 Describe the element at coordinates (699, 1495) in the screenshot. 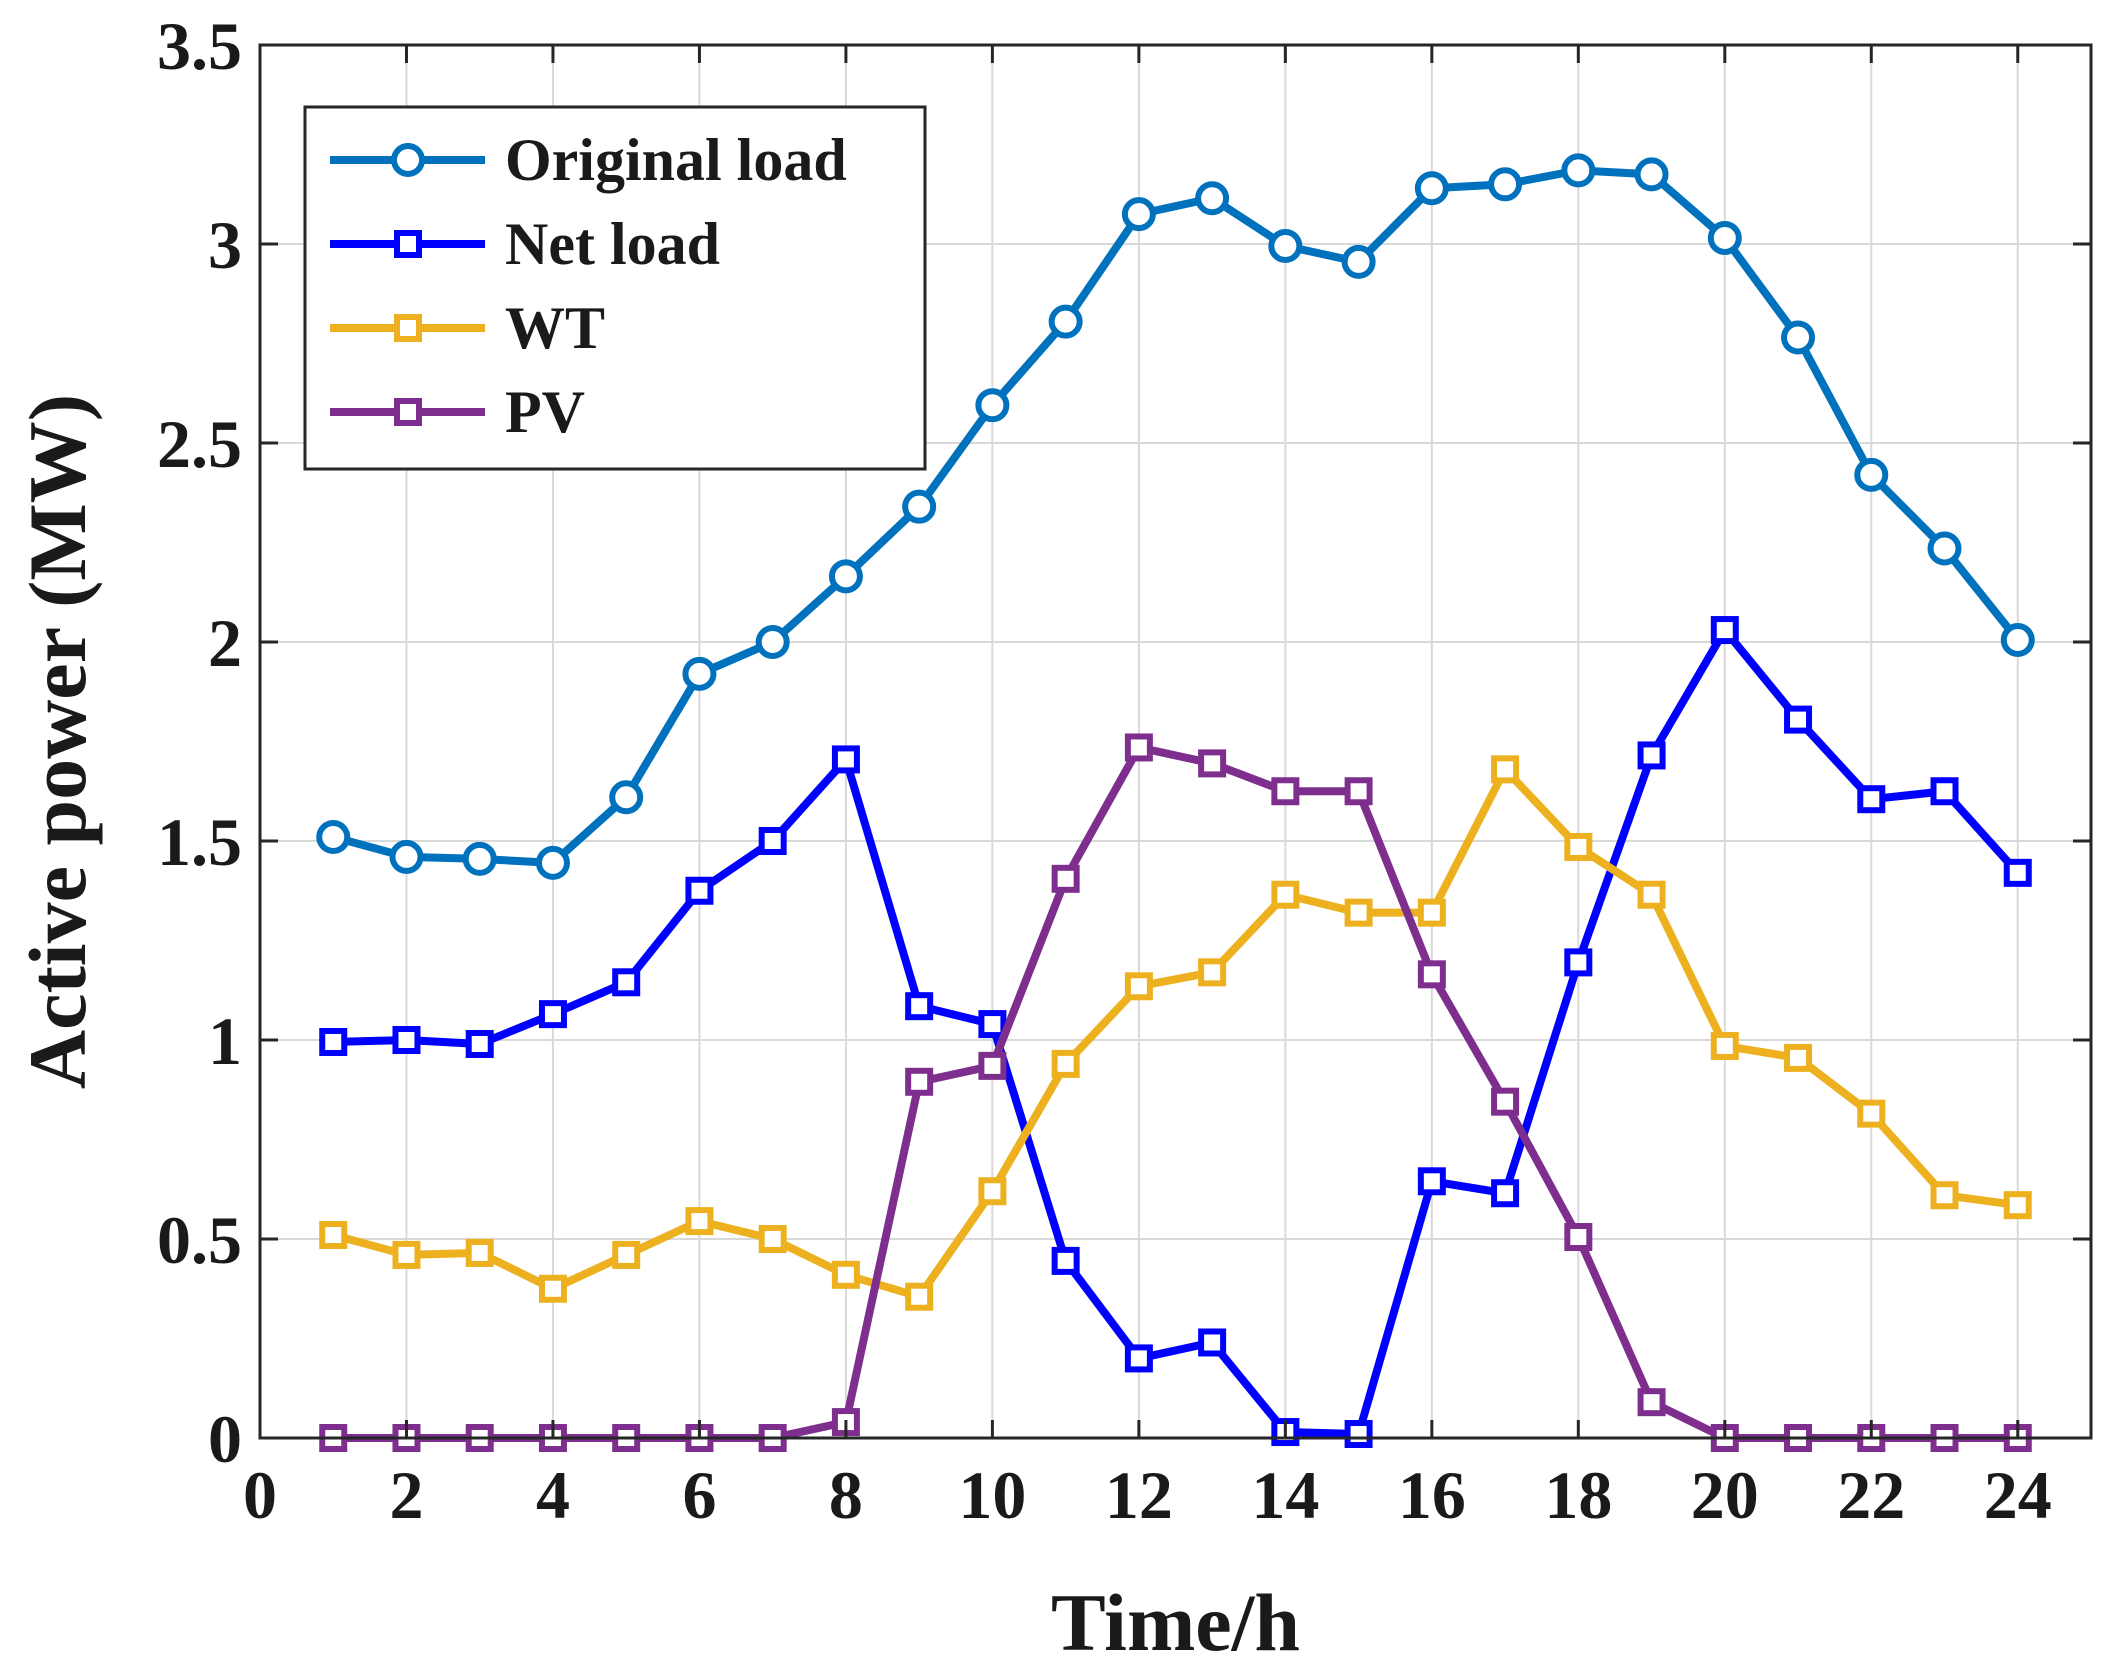

I see `x-tick-label: 6` at that location.